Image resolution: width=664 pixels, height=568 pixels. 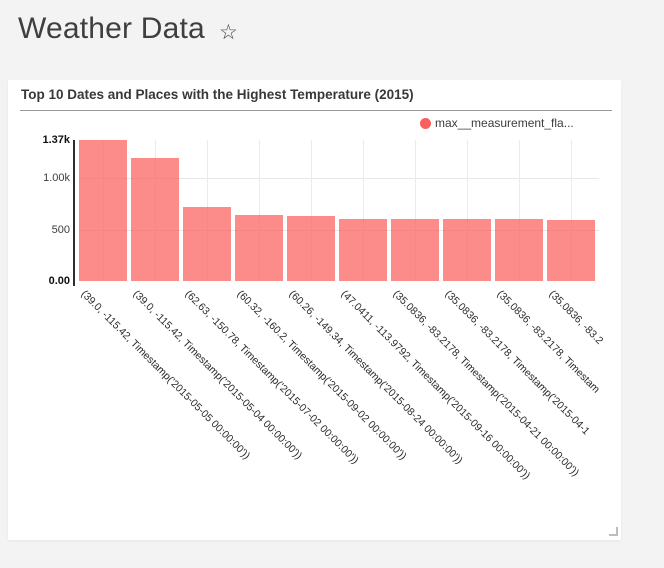 I want to click on title-divider, so click(x=316, y=110).